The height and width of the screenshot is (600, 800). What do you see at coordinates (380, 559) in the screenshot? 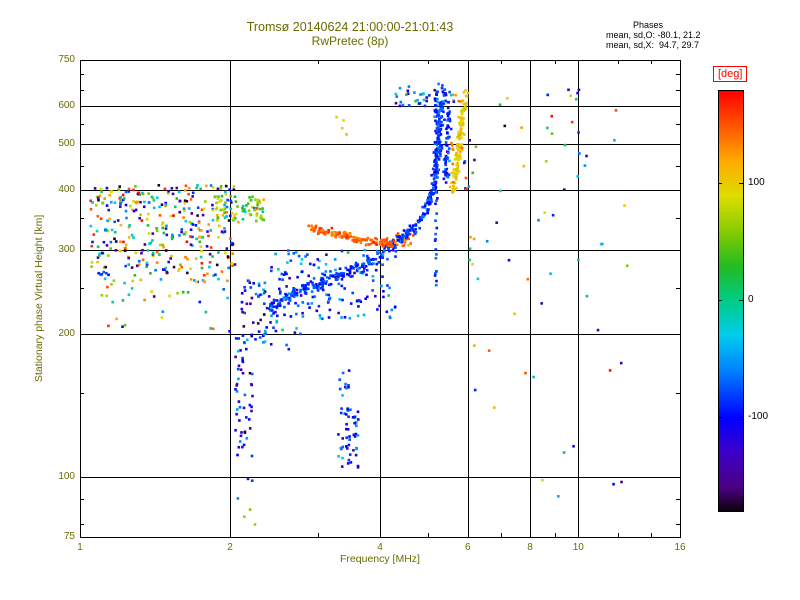
I see `x-axis-label: Frequency [MHz]` at bounding box center [380, 559].